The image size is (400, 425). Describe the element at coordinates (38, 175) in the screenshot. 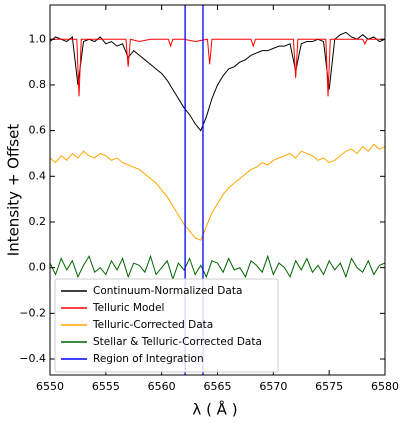

I see `y-tick-label: 0.4` at that location.